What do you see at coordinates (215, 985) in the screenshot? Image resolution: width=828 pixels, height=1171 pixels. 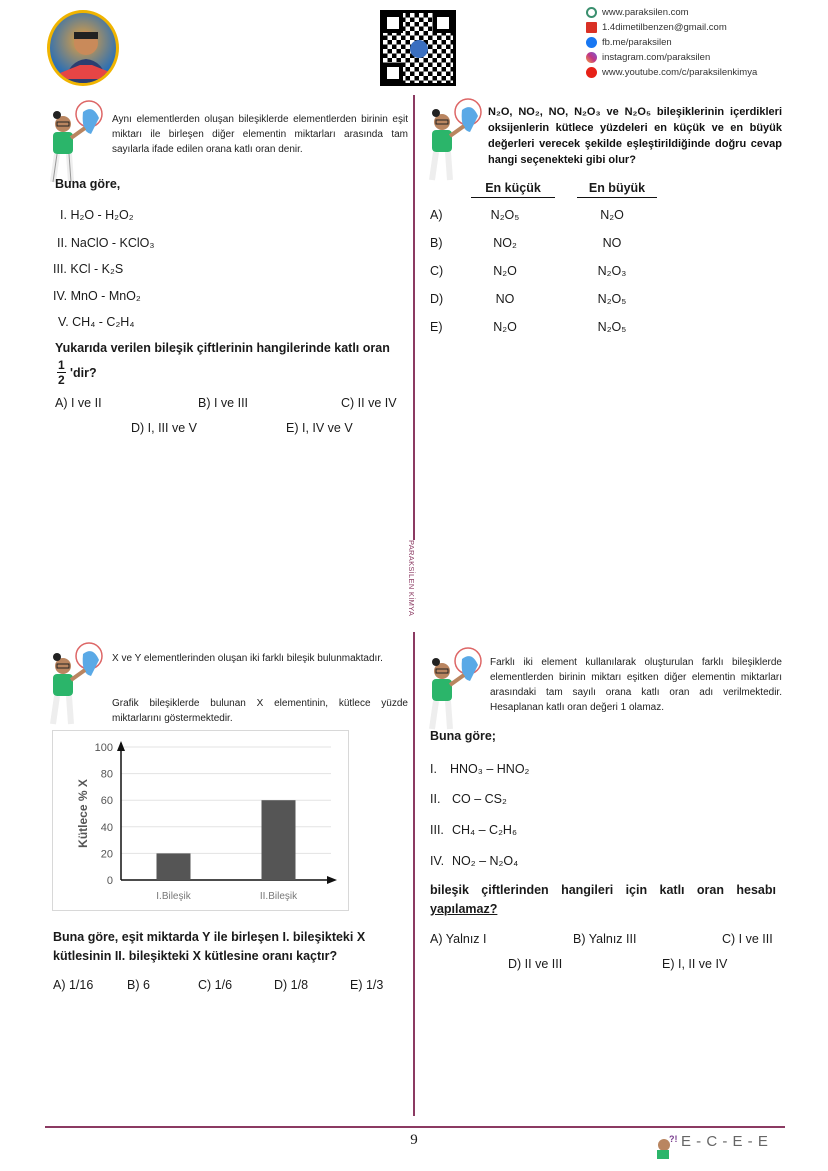 I see `q3-option-c: C) 1/6` at bounding box center [215, 985].